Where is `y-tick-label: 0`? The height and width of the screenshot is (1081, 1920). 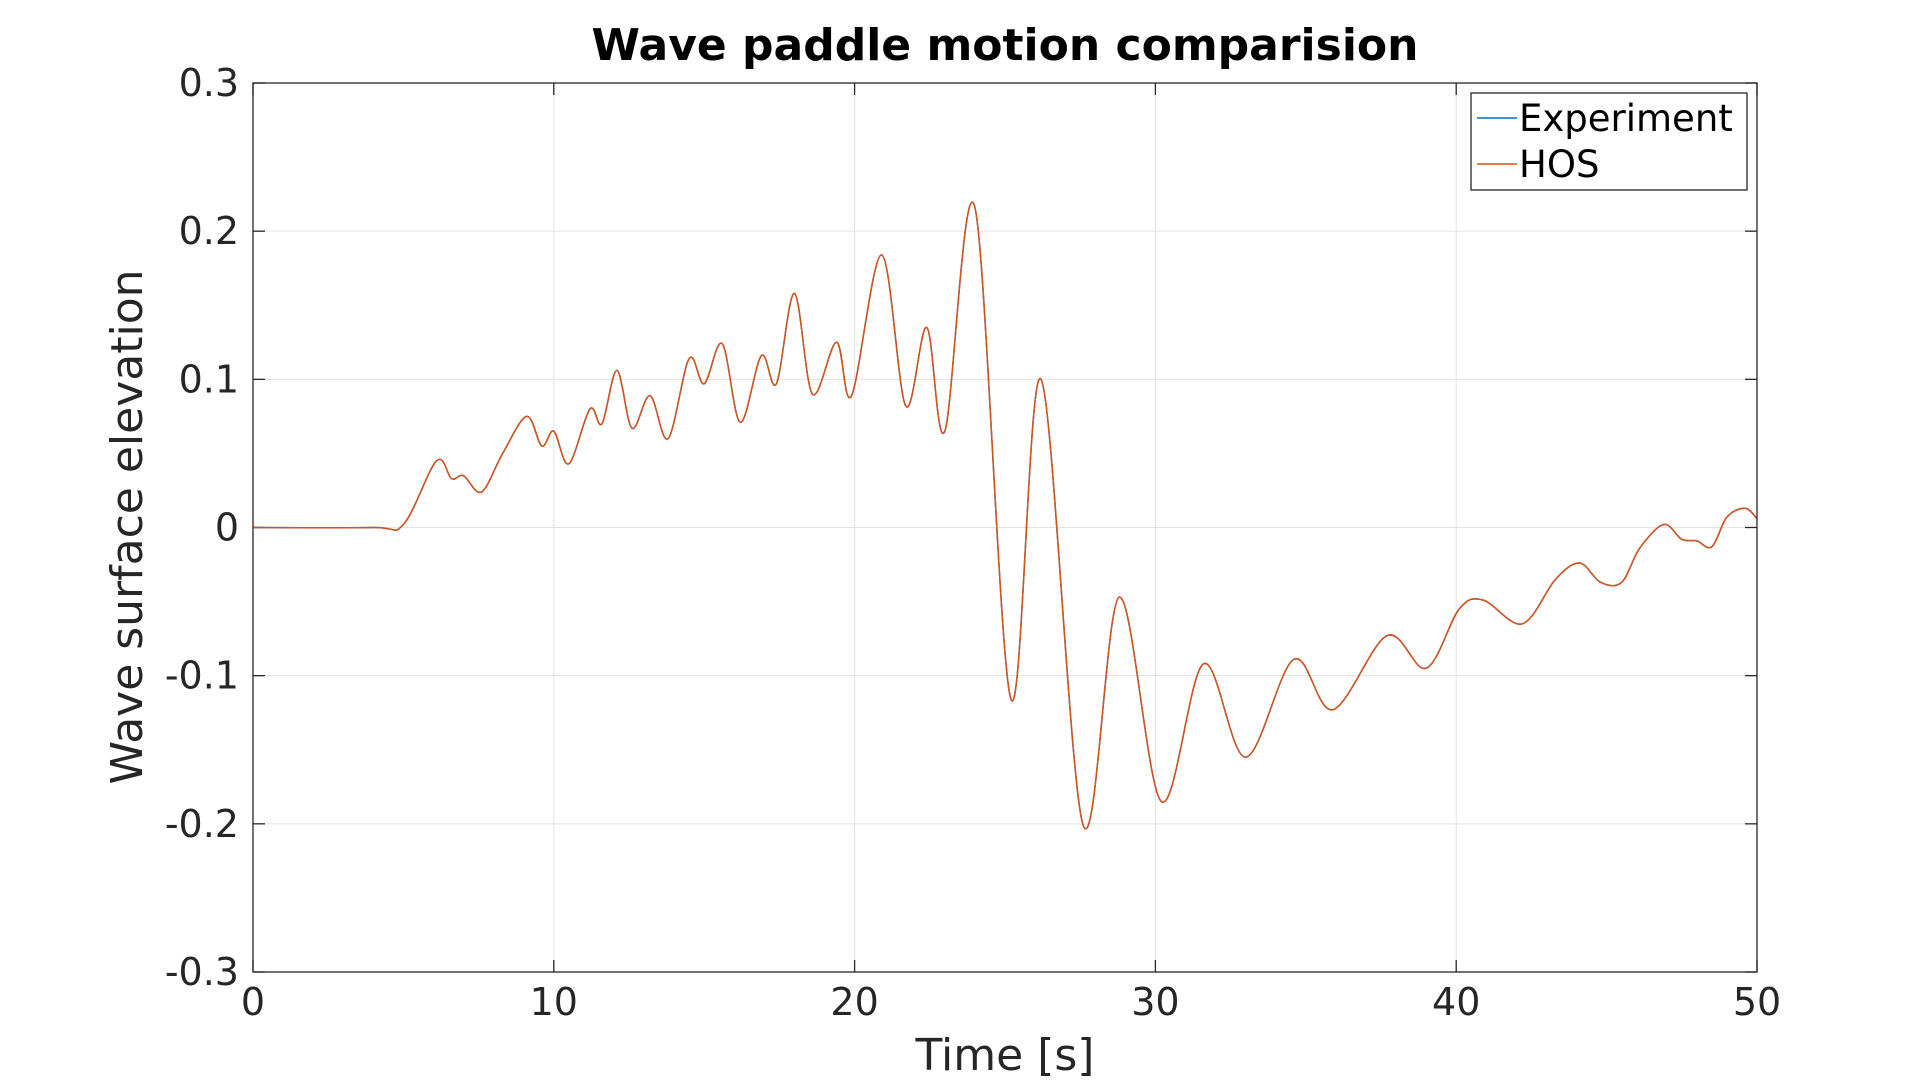
y-tick-label: 0 is located at coordinates (227, 528).